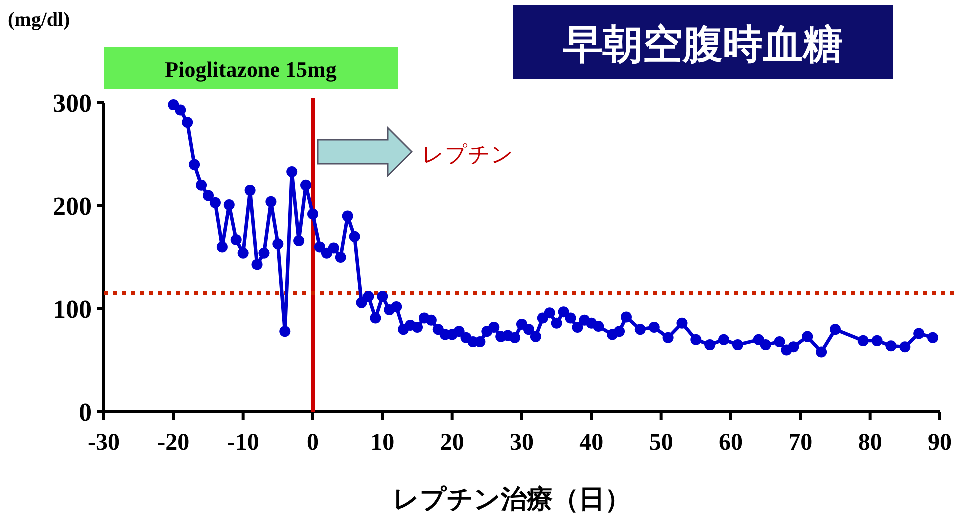  Describe the element at coordinates (800, 443) in the screenshot. I see `x-tick-label: 70` at that location.